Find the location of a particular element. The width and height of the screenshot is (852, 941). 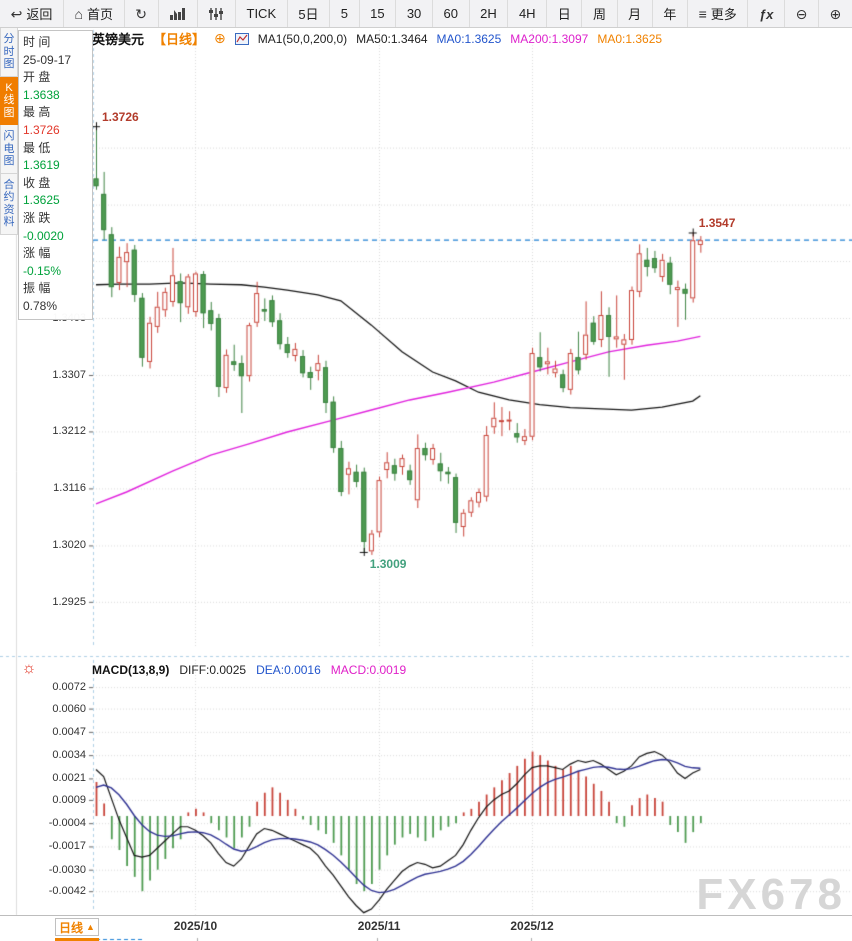

macd-axis-label: 0.0072 is located at coordinates (69, 687).